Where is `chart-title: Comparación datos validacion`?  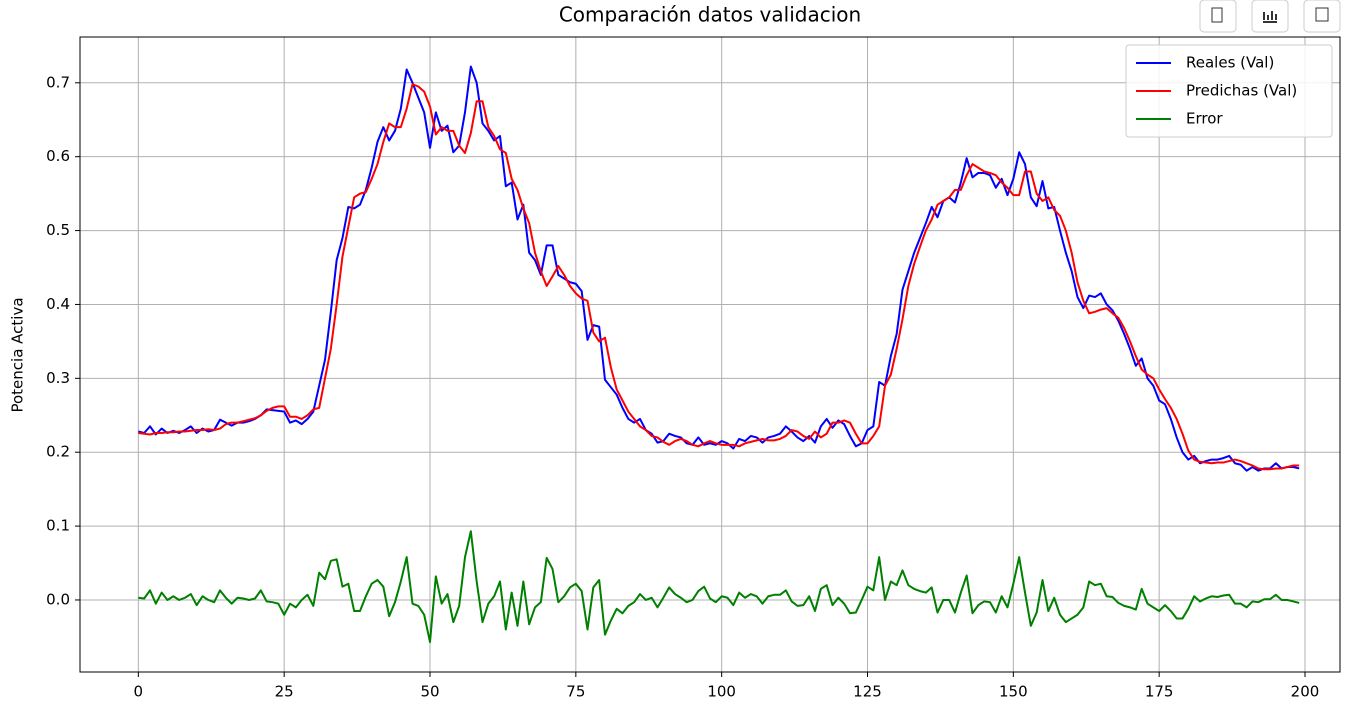 chart-title: Comparación datos validacion is located at coordinates (710, 15).